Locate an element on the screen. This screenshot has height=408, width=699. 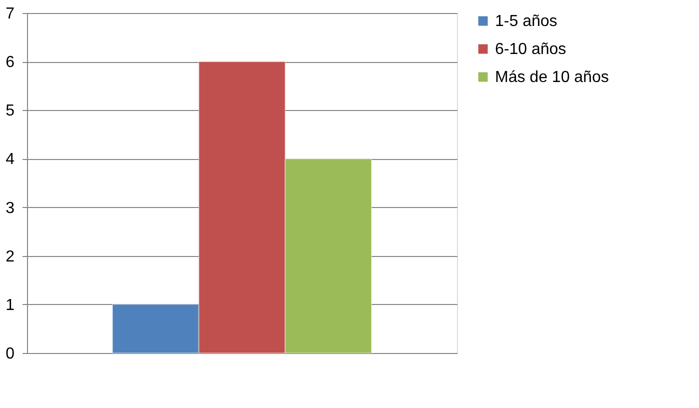
legend-label: Más de 10 años is located at coordinates (552, 77).